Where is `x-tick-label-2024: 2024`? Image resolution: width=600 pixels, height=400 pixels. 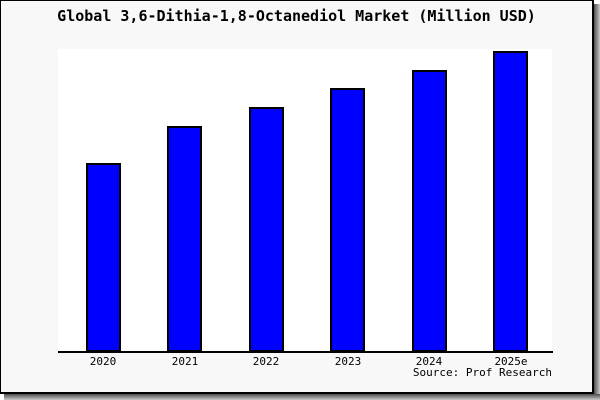 x-tick-label-2024: 2024 is located at coordinates (429, 361).